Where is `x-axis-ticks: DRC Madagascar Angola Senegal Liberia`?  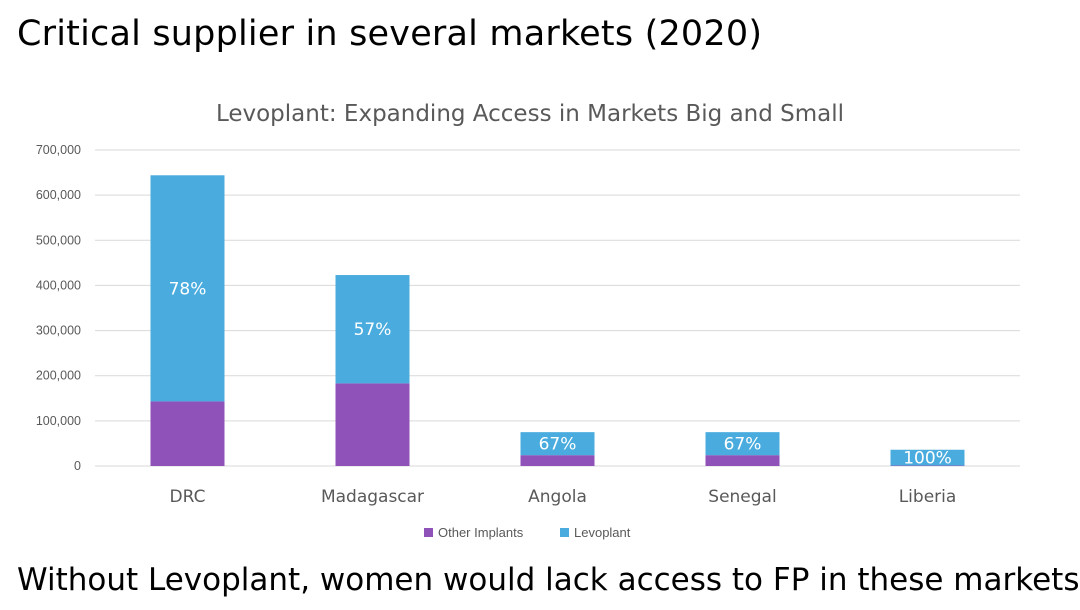 x-axis-ticks: DRC Madagascar Angola Senegal Liberia is located at coordinates (563, 497).